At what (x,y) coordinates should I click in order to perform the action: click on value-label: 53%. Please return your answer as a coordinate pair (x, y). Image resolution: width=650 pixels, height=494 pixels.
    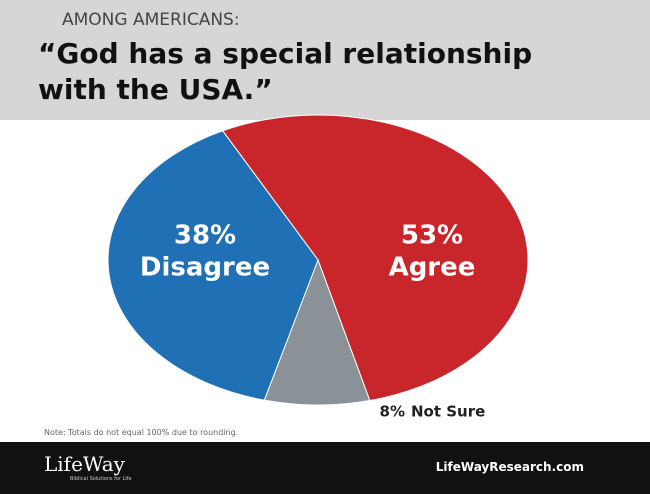
    Looking at the image, I should click on (432, 236).